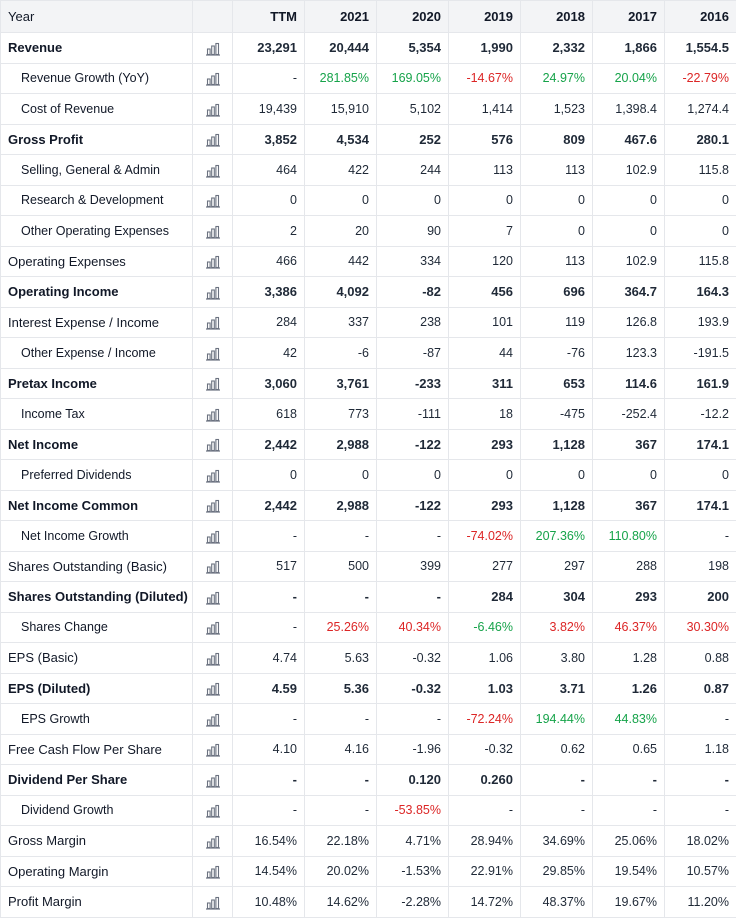 The height and width of the screenshot is (920, 736). What do you see at coordinates (340, 841) in the screenshot?
I see `table-cell: 22.18%` at bounding box center [340, 841].